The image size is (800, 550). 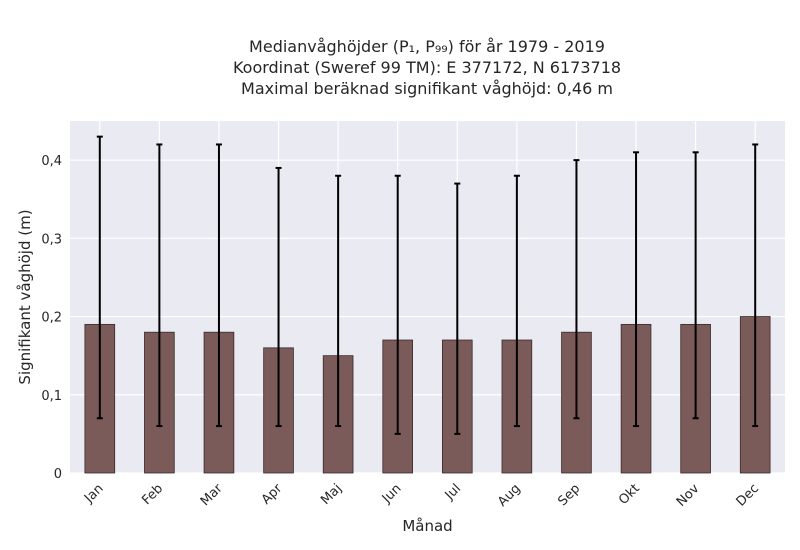 What do you see at coordinates (218, 285) in the screenshot?
I see `error-bar-mar` at bounding box center [218, 285].